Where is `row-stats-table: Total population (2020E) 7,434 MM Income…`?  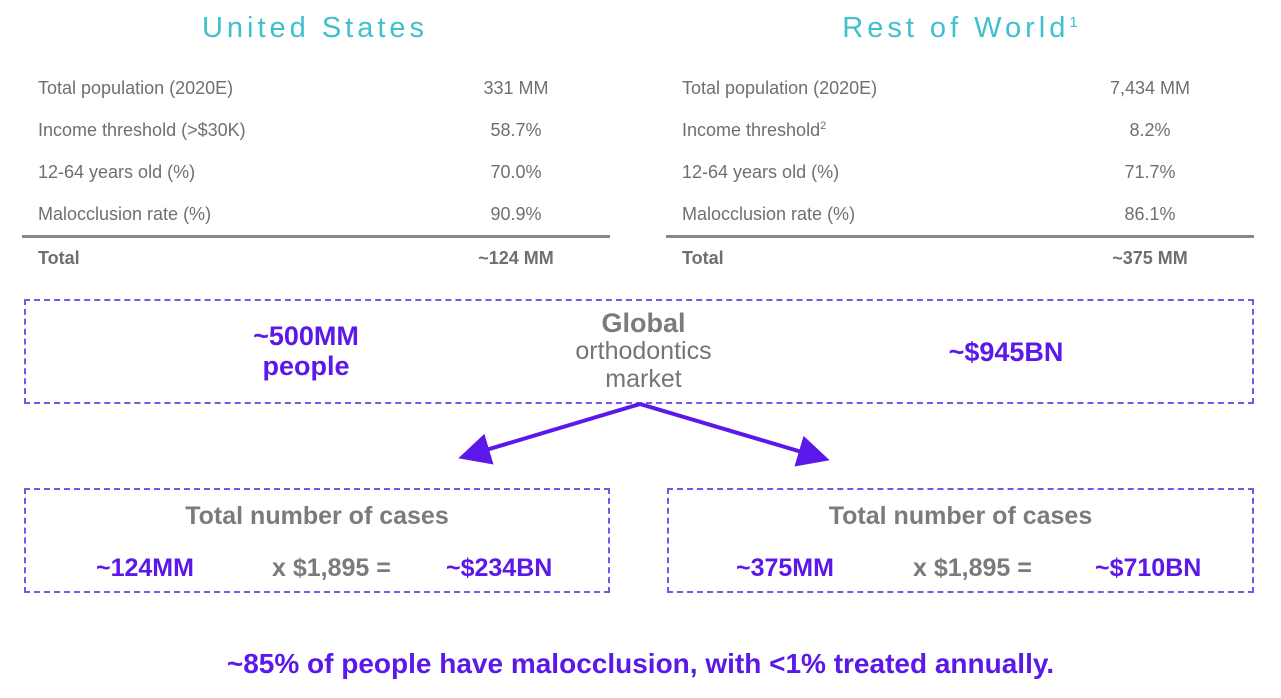
row-stats-table: Total population (2020E) 7,434 MM Income… is located at coordinates (960, 172).